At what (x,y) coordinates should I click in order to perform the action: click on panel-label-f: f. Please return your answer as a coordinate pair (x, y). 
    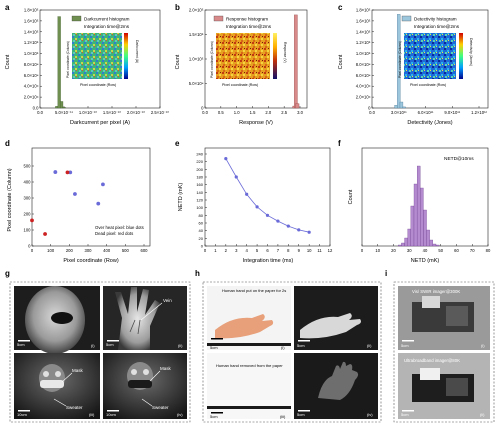
    Looking at the image, I should click on (339, 143).